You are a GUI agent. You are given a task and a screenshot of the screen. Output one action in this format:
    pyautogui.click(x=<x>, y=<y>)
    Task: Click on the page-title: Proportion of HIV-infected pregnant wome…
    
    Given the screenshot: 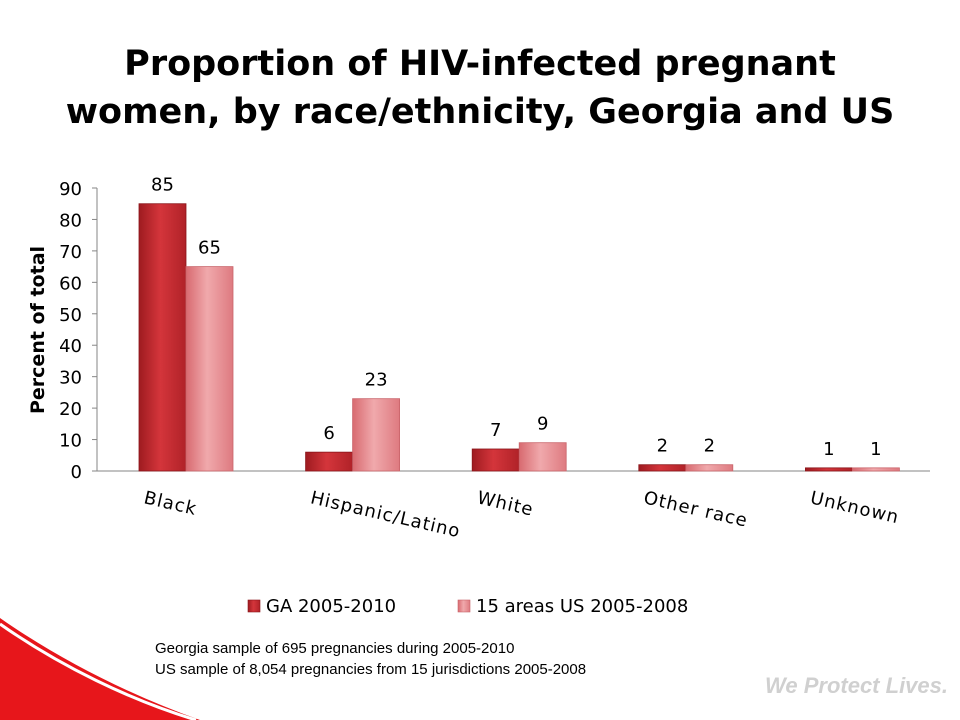 What is the action you would take?
    pyautogui.click(x=480, y=88)
    